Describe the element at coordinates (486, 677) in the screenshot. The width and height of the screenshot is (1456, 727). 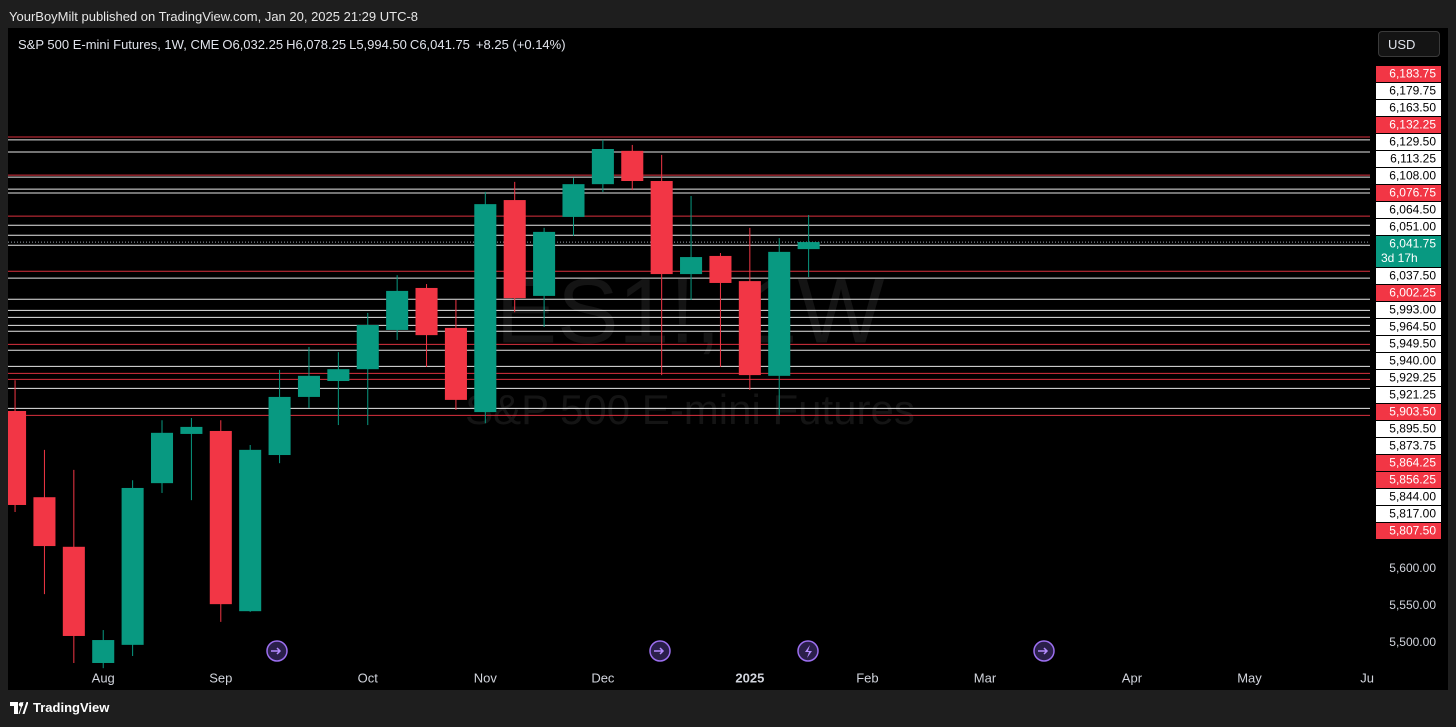
I see `x-tick-label: Nov` at that location.